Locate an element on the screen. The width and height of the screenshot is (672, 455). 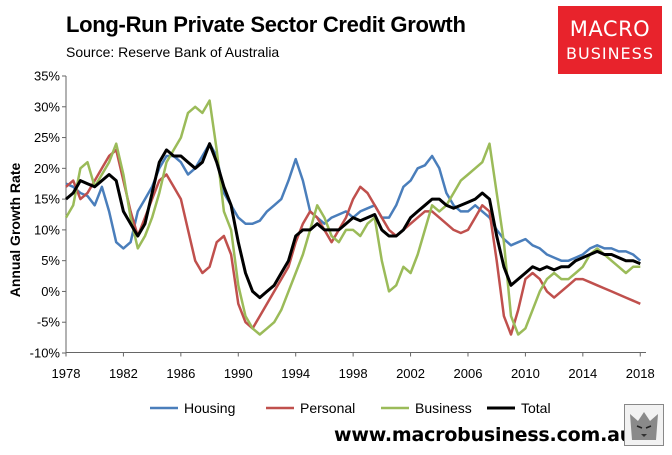
x-tick-label: 2006 is located at coordinates (468, 373).